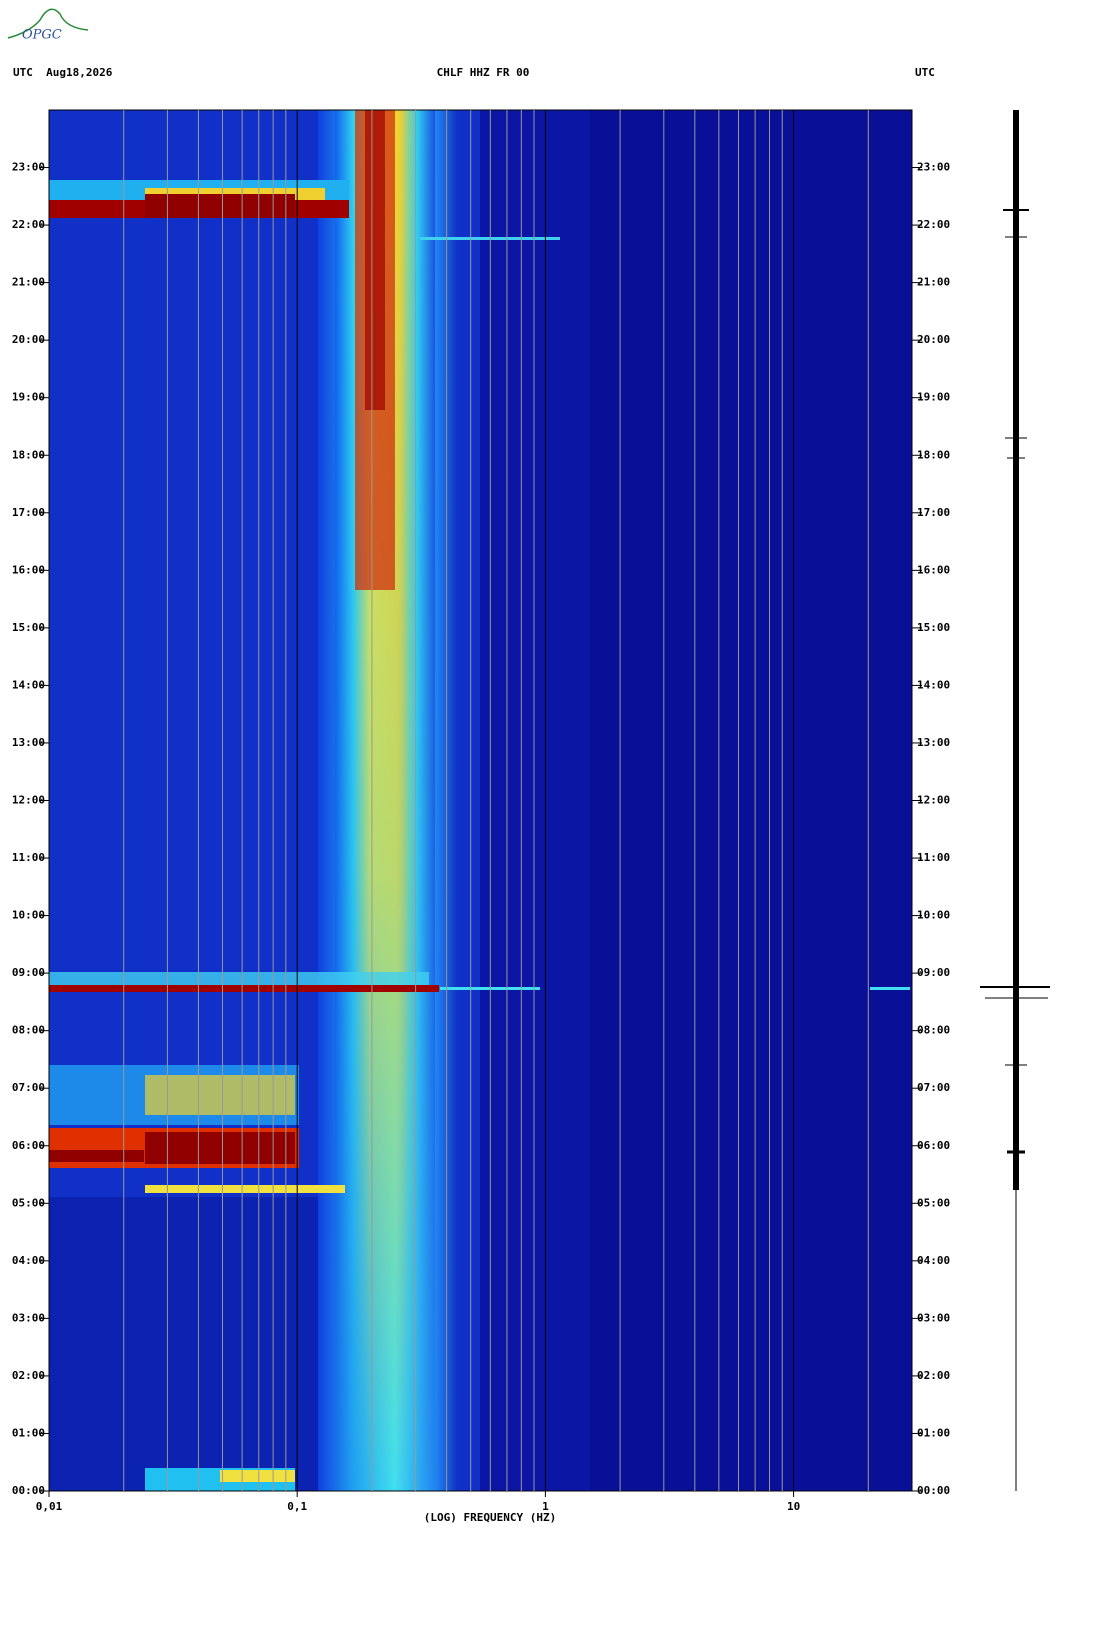 The height and width of the screenshot is (1634, 1102). Describe the element at coordinates (545, 1506) in the screenshot. I see `x-tick-label: 1` at that location.